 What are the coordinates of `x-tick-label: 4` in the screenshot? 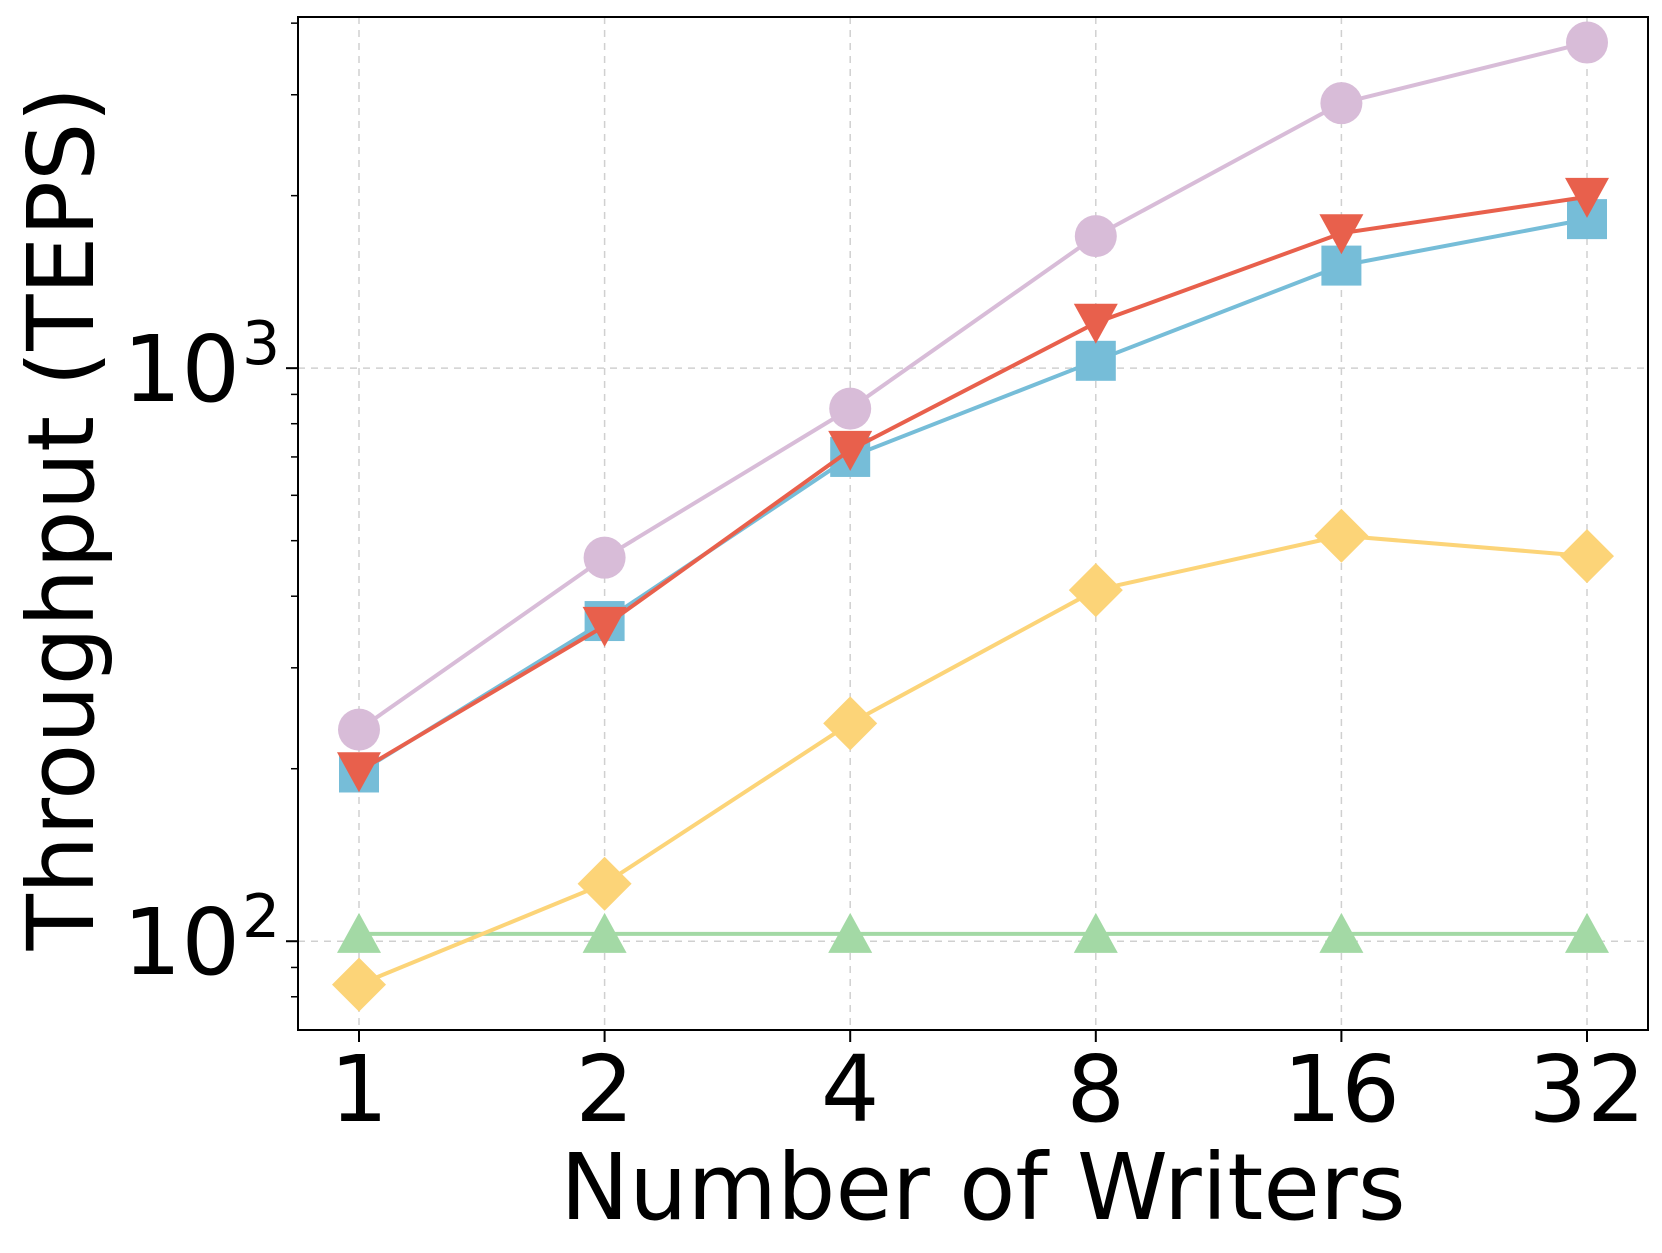 It's located at (850, 1089).